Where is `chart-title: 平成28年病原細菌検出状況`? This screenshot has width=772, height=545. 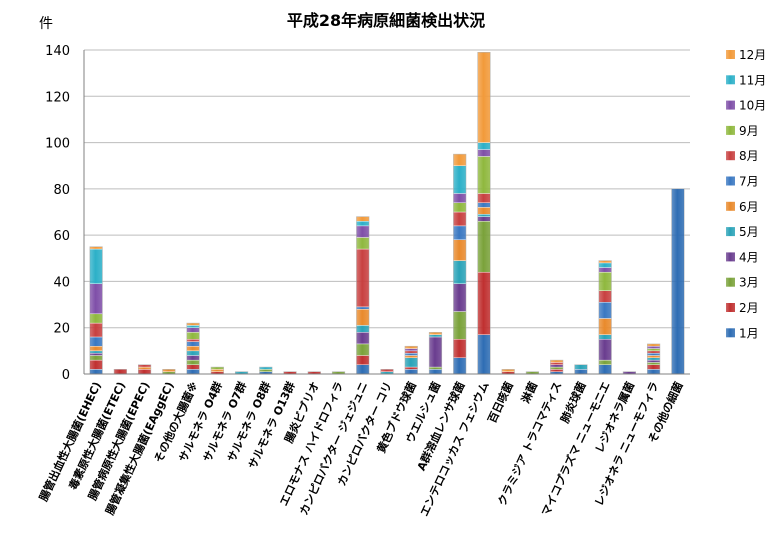
chart-title: 平成28年病原細菌検出状況 is located at coordinates (386, 20).